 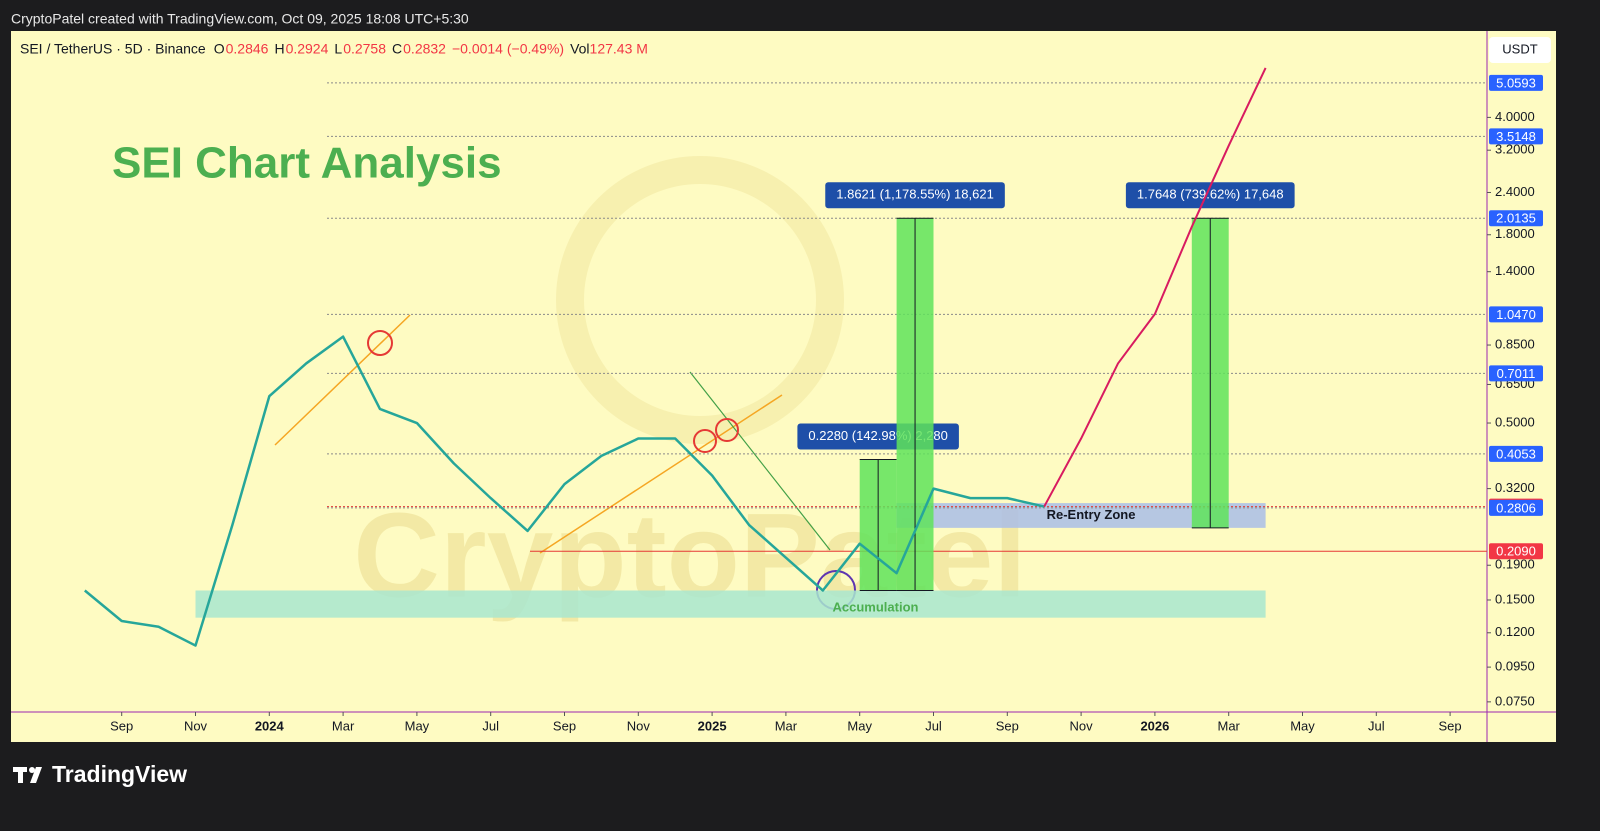 What do you see at coordinates (1515, 666) in the screenshot?
I see `y-tick-label: 0.0950` at bounding box center [1515, 666].